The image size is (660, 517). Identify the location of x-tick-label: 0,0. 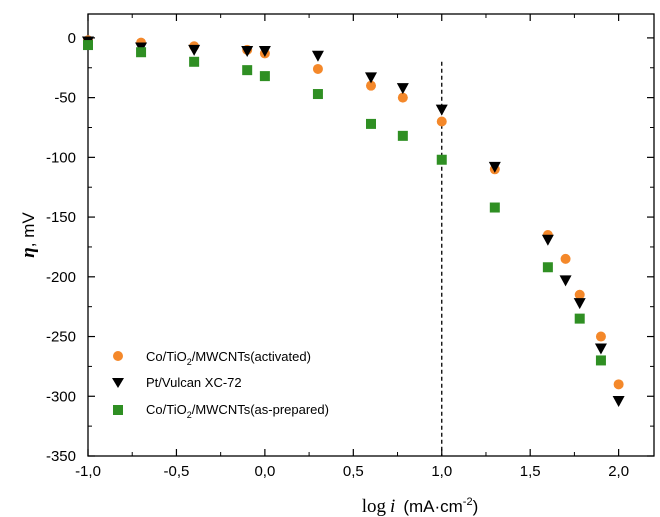
(264, 471).